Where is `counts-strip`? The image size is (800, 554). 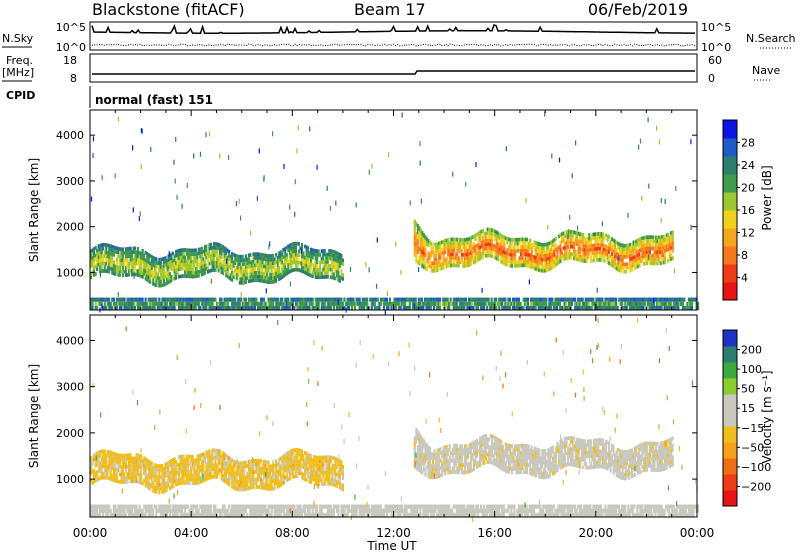
counts-strip is located at coordinates (393, 36).